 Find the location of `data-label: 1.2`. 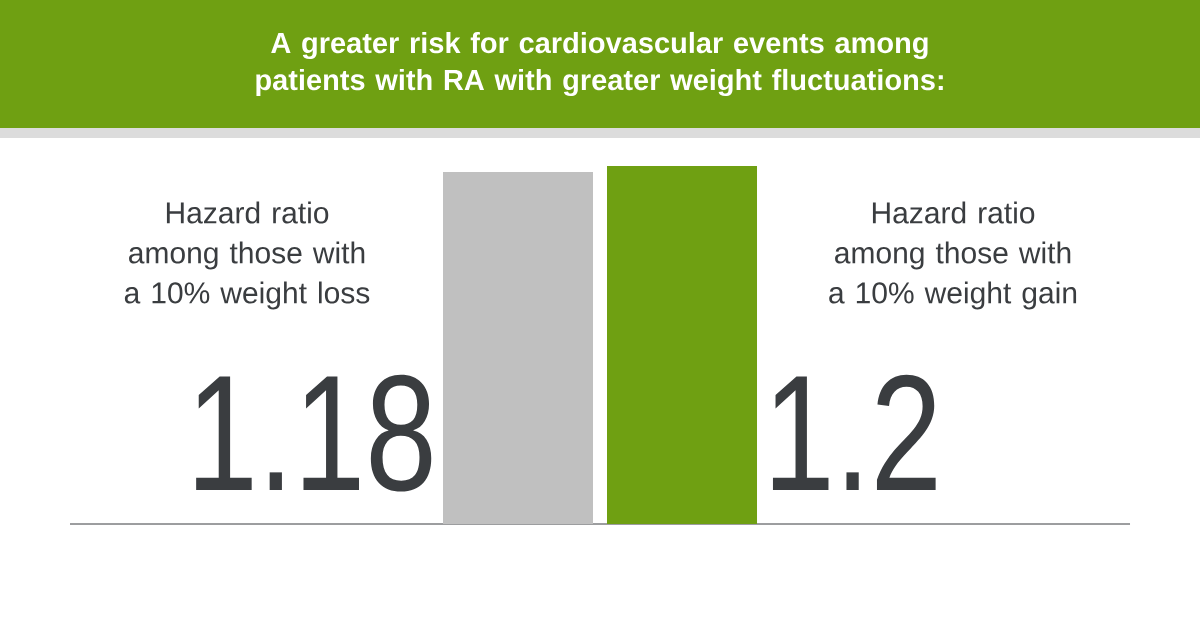

data-label: 1.2 is located at coordinates (854, 432).